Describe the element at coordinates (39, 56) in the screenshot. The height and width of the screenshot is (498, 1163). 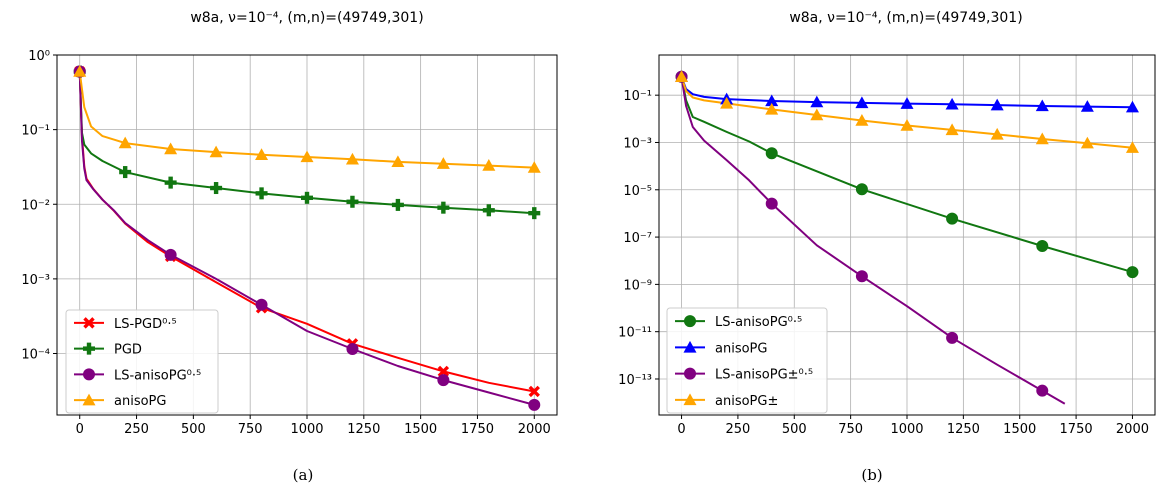
I see `y-tick-label: 10⁰` at that location.